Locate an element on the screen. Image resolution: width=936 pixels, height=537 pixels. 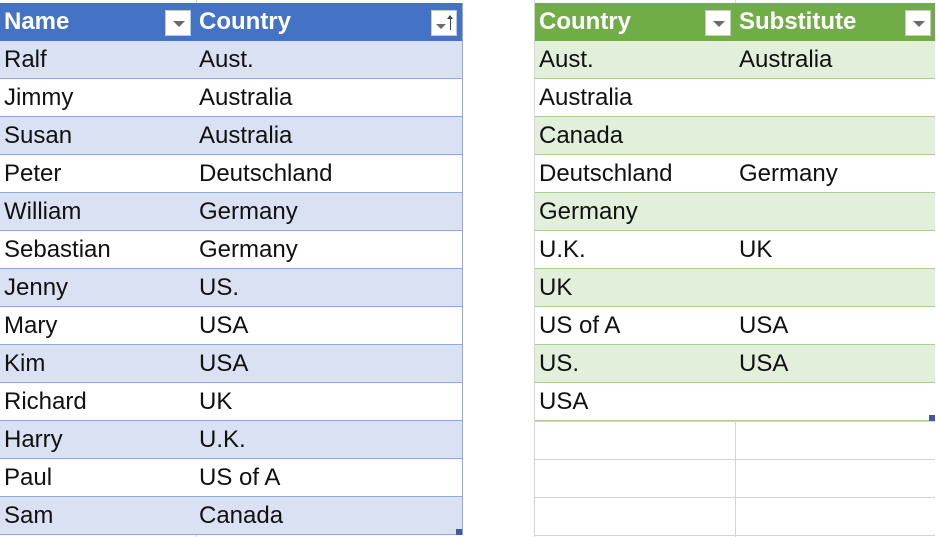
table-cell: Kim is located at coordinates (25, 363).